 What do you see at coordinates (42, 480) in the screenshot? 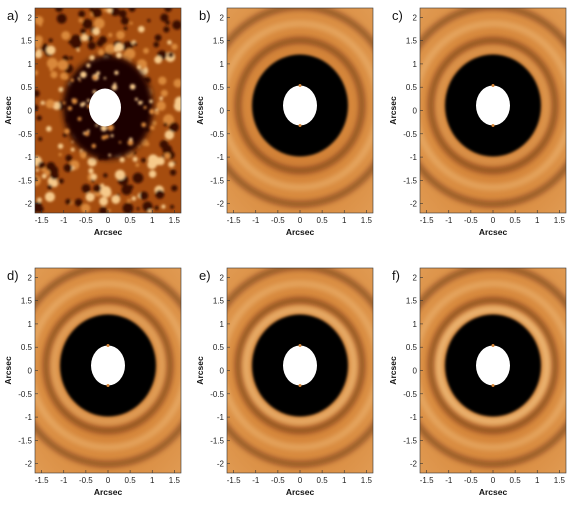
I see `x-tick-label: -1.5` at bounding box center [42, 480].